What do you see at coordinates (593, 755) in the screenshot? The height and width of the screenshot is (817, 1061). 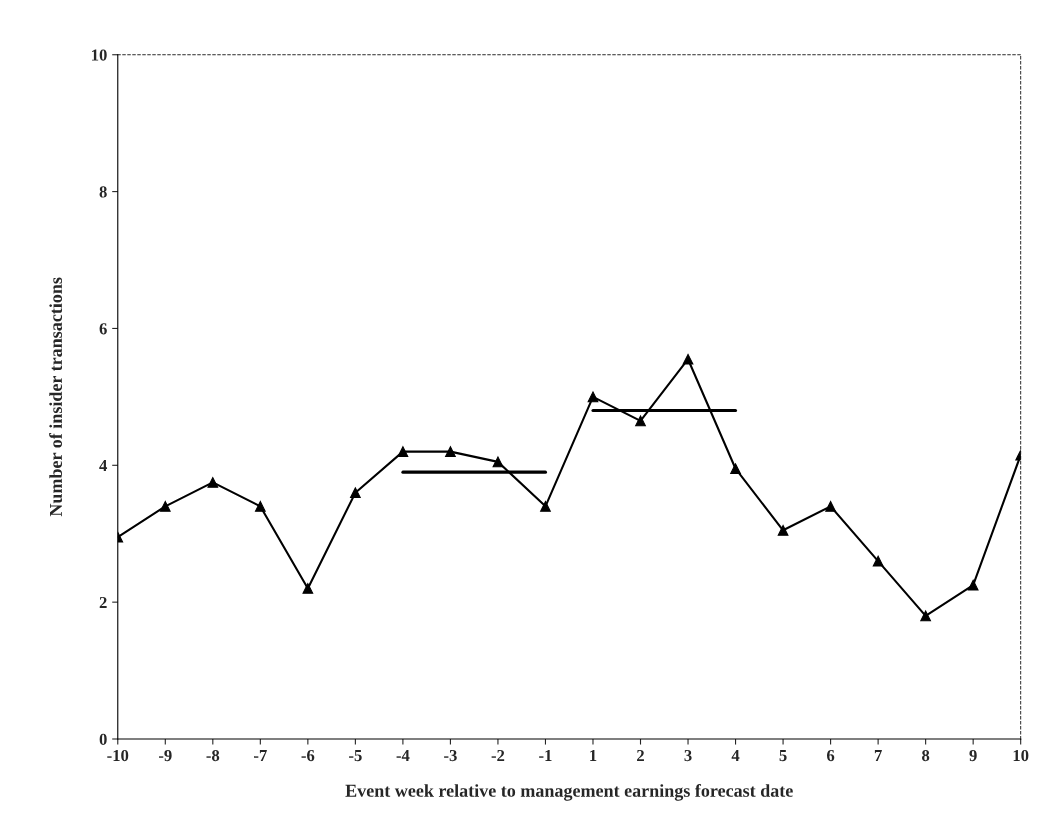 I see `x-tick-label: 1` at bounding box center [593, 755].